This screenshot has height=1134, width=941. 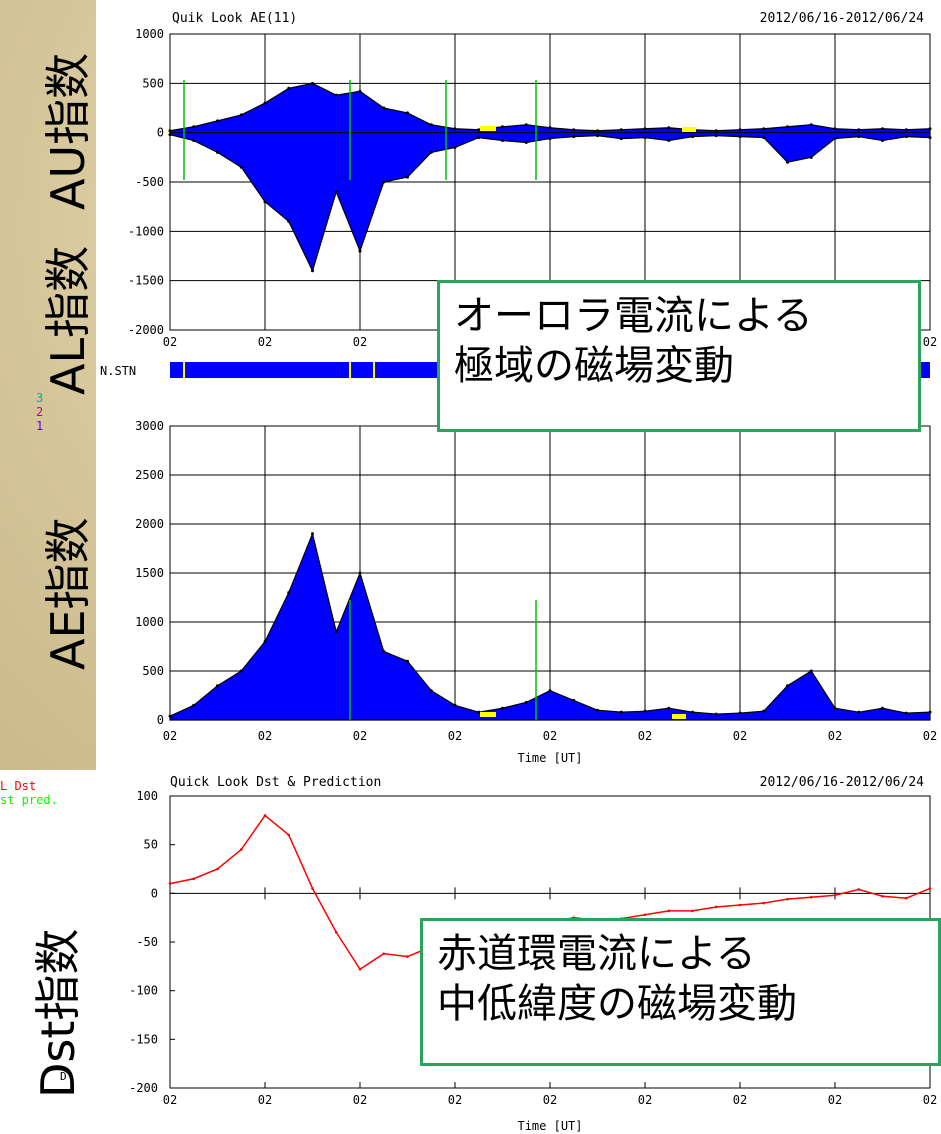 What do you see at coordinates (234, 18) in the screenshot?
I see `ae-chart-title: Quik Look AE(11)` at bounding box center [234, 18].